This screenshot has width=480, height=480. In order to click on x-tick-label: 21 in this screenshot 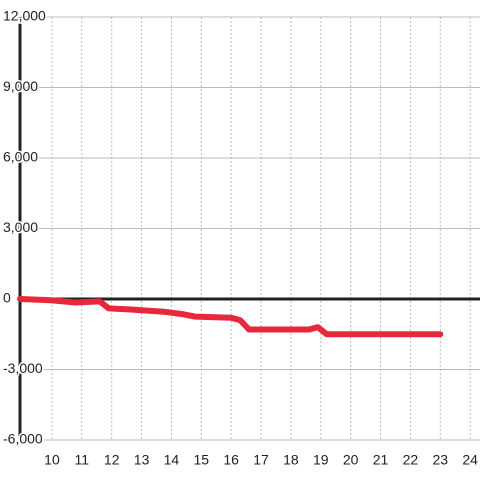, I will do `click(381, 460)`.